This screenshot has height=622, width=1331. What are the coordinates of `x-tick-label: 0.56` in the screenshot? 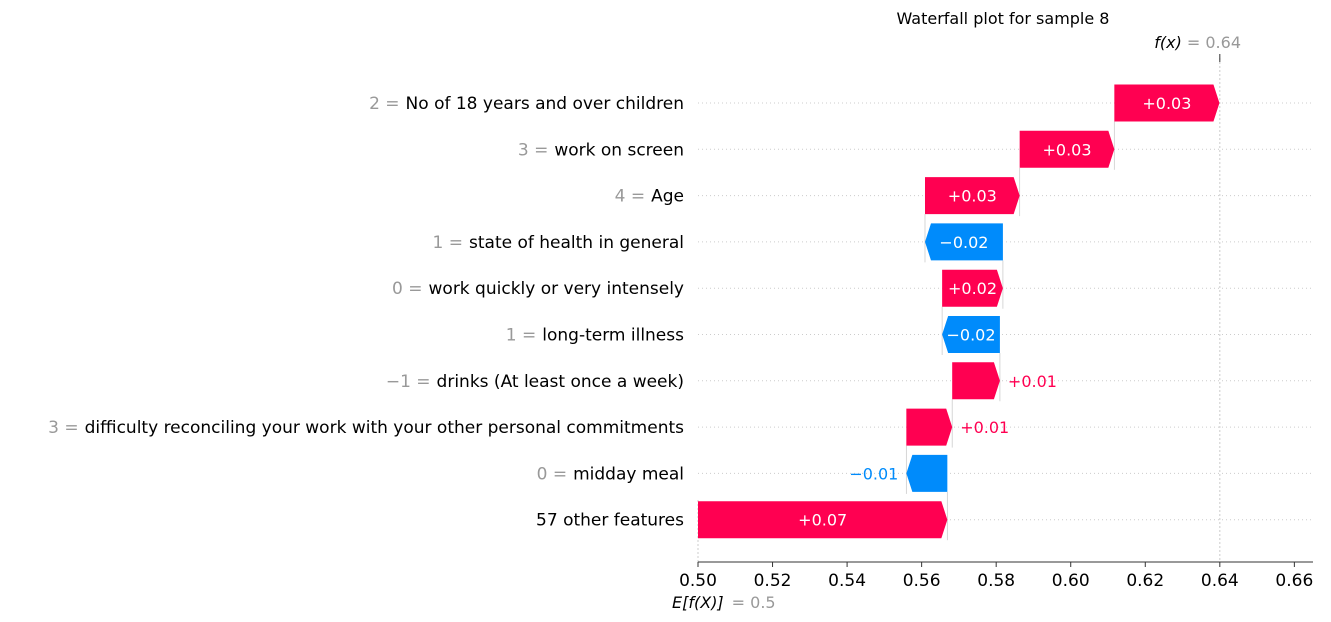 It's located at (922, 581).